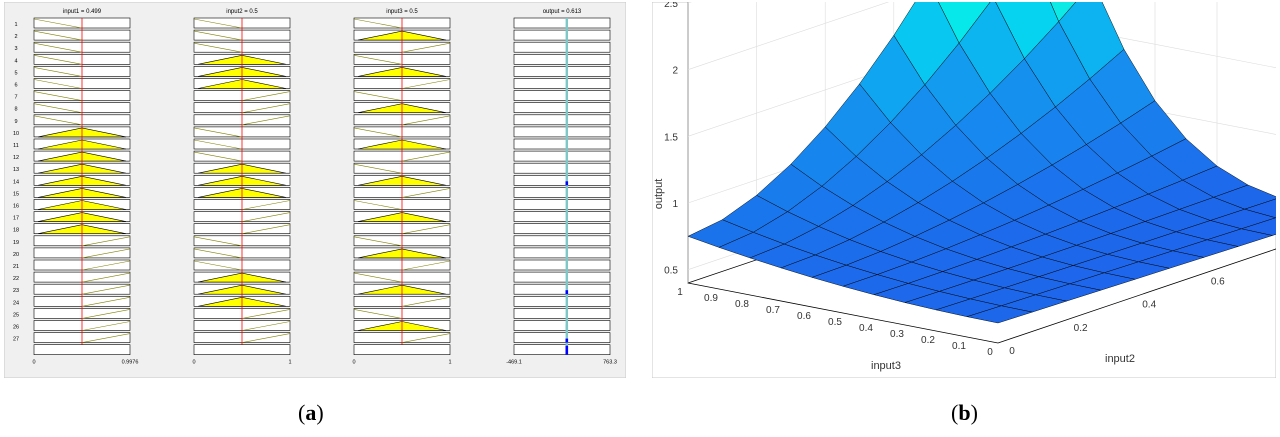 The height and width of the screenshot is (437, 1280). I want to click on rule-number: 23, so click(16, 291).